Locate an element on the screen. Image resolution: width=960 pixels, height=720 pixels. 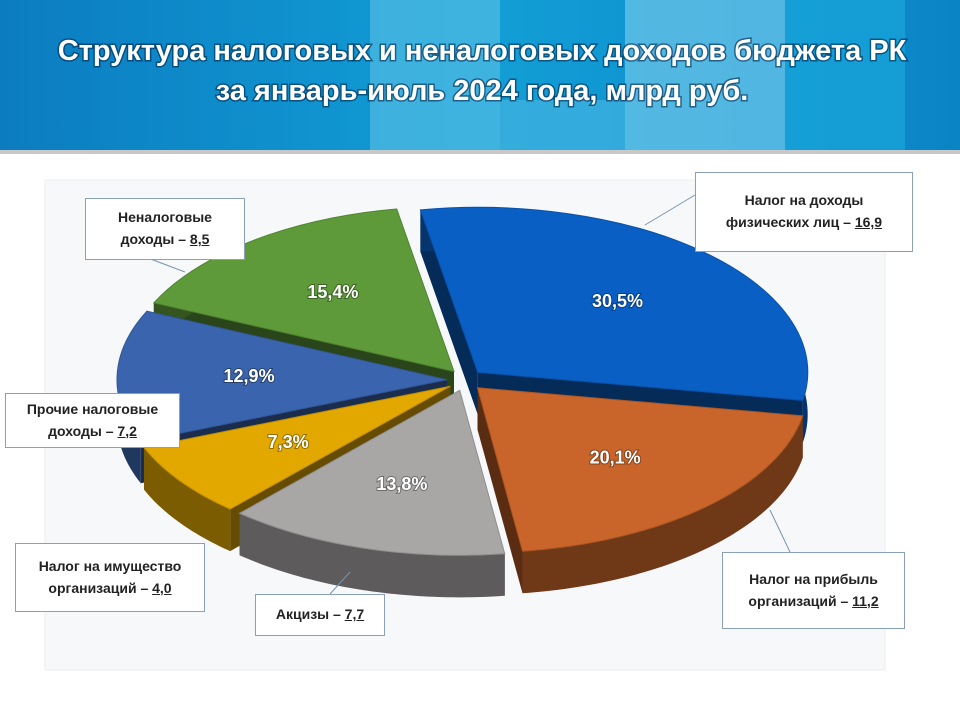
slice: 13,8% is located at coordinates (372, 493).